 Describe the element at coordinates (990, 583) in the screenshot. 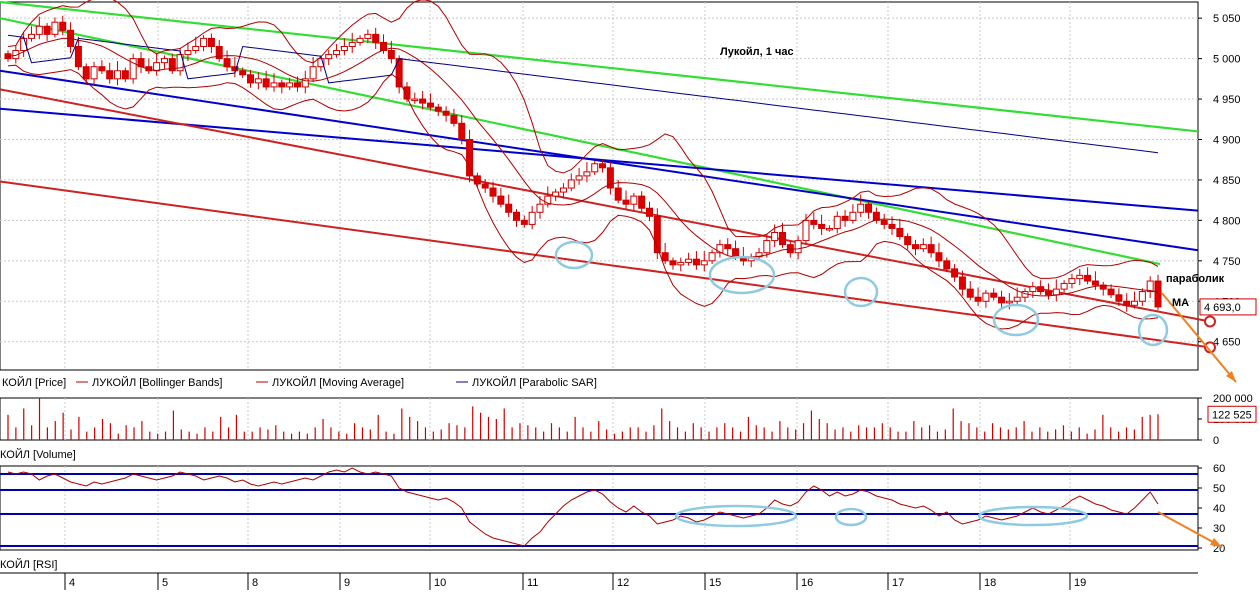

I see `x-tick-label: 18` at that location.